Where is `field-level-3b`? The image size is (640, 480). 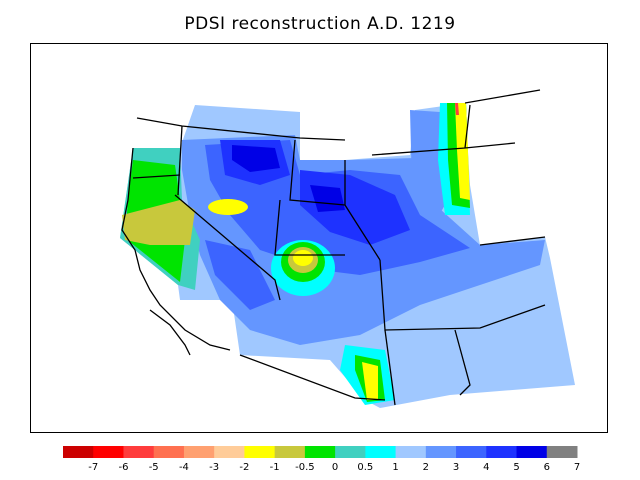 field-level-3b is located at coordinates (429, 170).